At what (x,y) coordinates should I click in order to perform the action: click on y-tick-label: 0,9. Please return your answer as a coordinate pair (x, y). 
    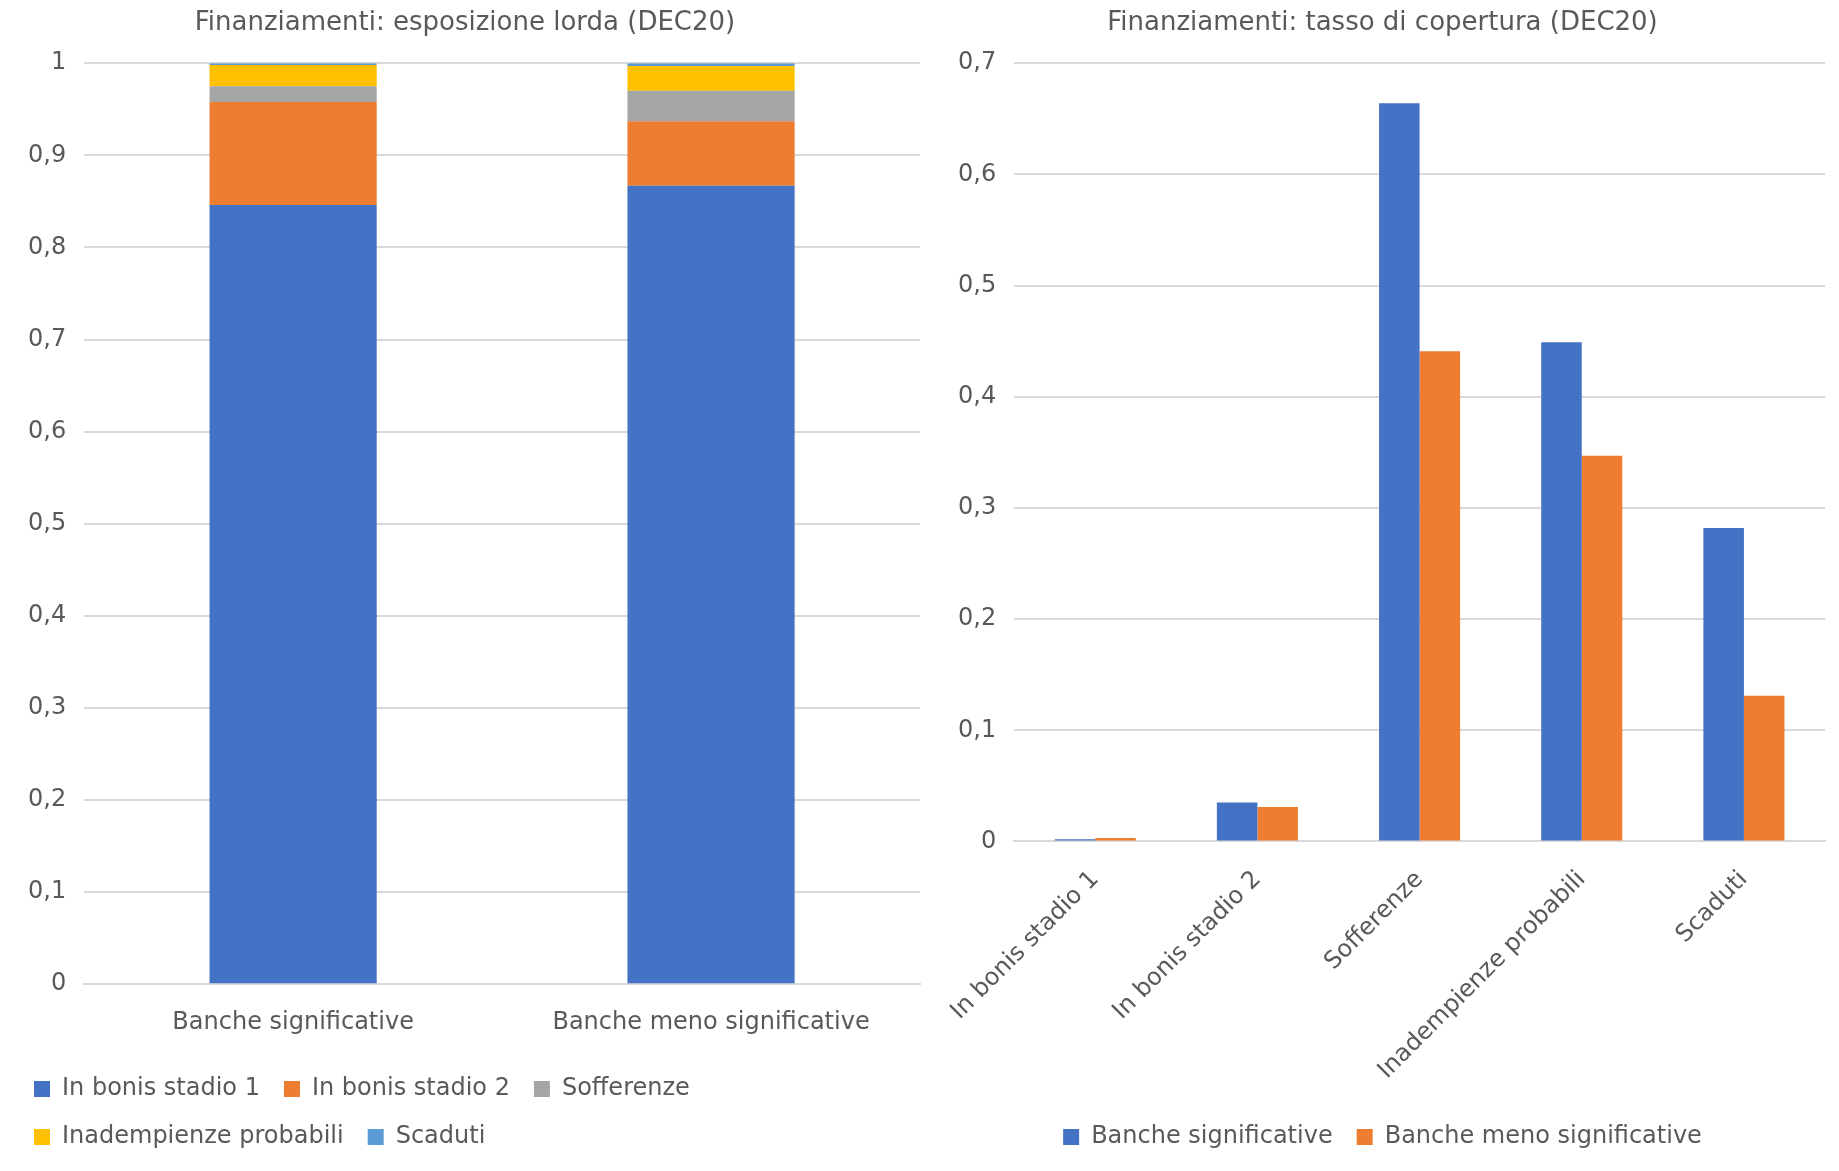
    Looking at the image, I should click on (47, 153).